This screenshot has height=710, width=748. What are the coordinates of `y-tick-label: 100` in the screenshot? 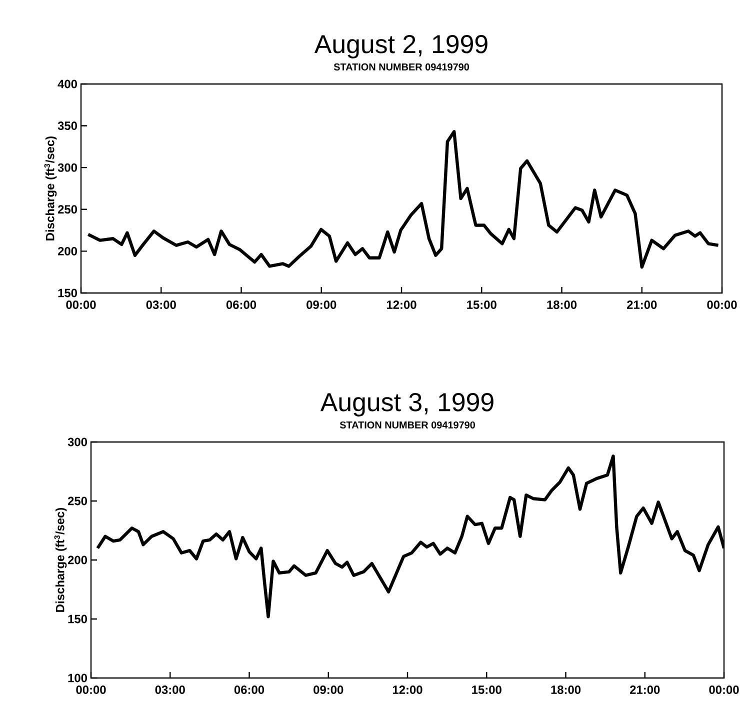 It's located at (77, 678).